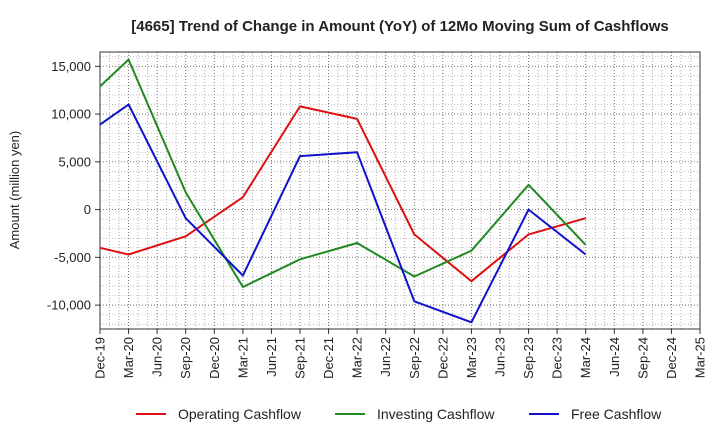  I want to click on x-tick-label: Dec-21, so click(328, 358).